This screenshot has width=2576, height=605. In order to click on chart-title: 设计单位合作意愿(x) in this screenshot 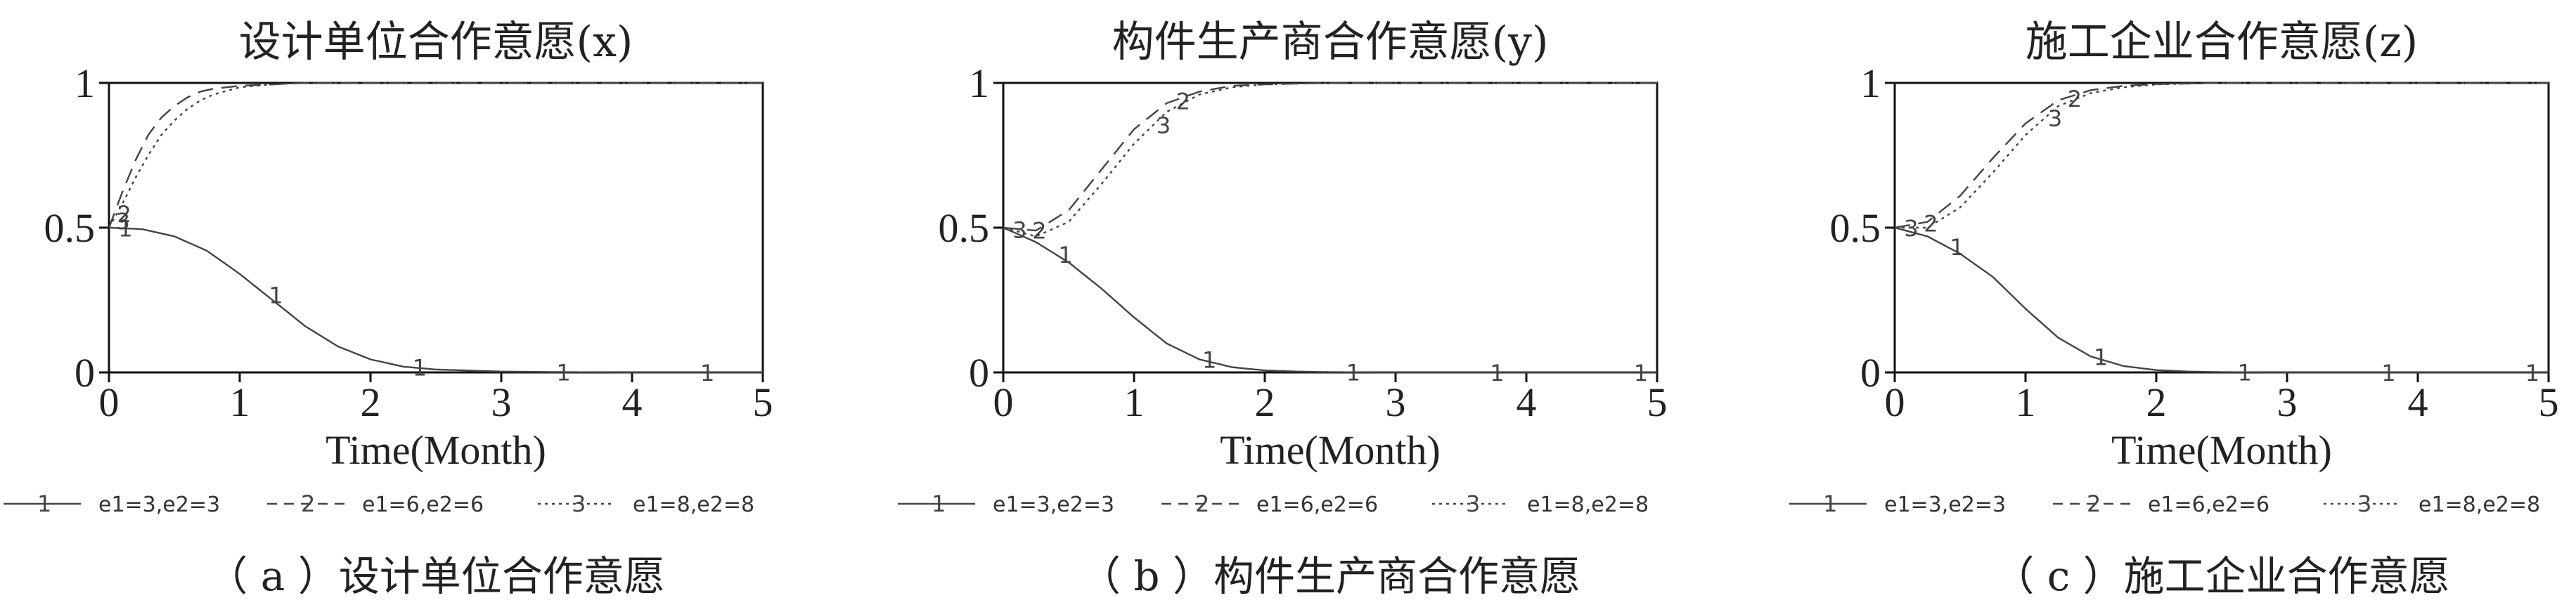, I will do `click(436, 42)`.